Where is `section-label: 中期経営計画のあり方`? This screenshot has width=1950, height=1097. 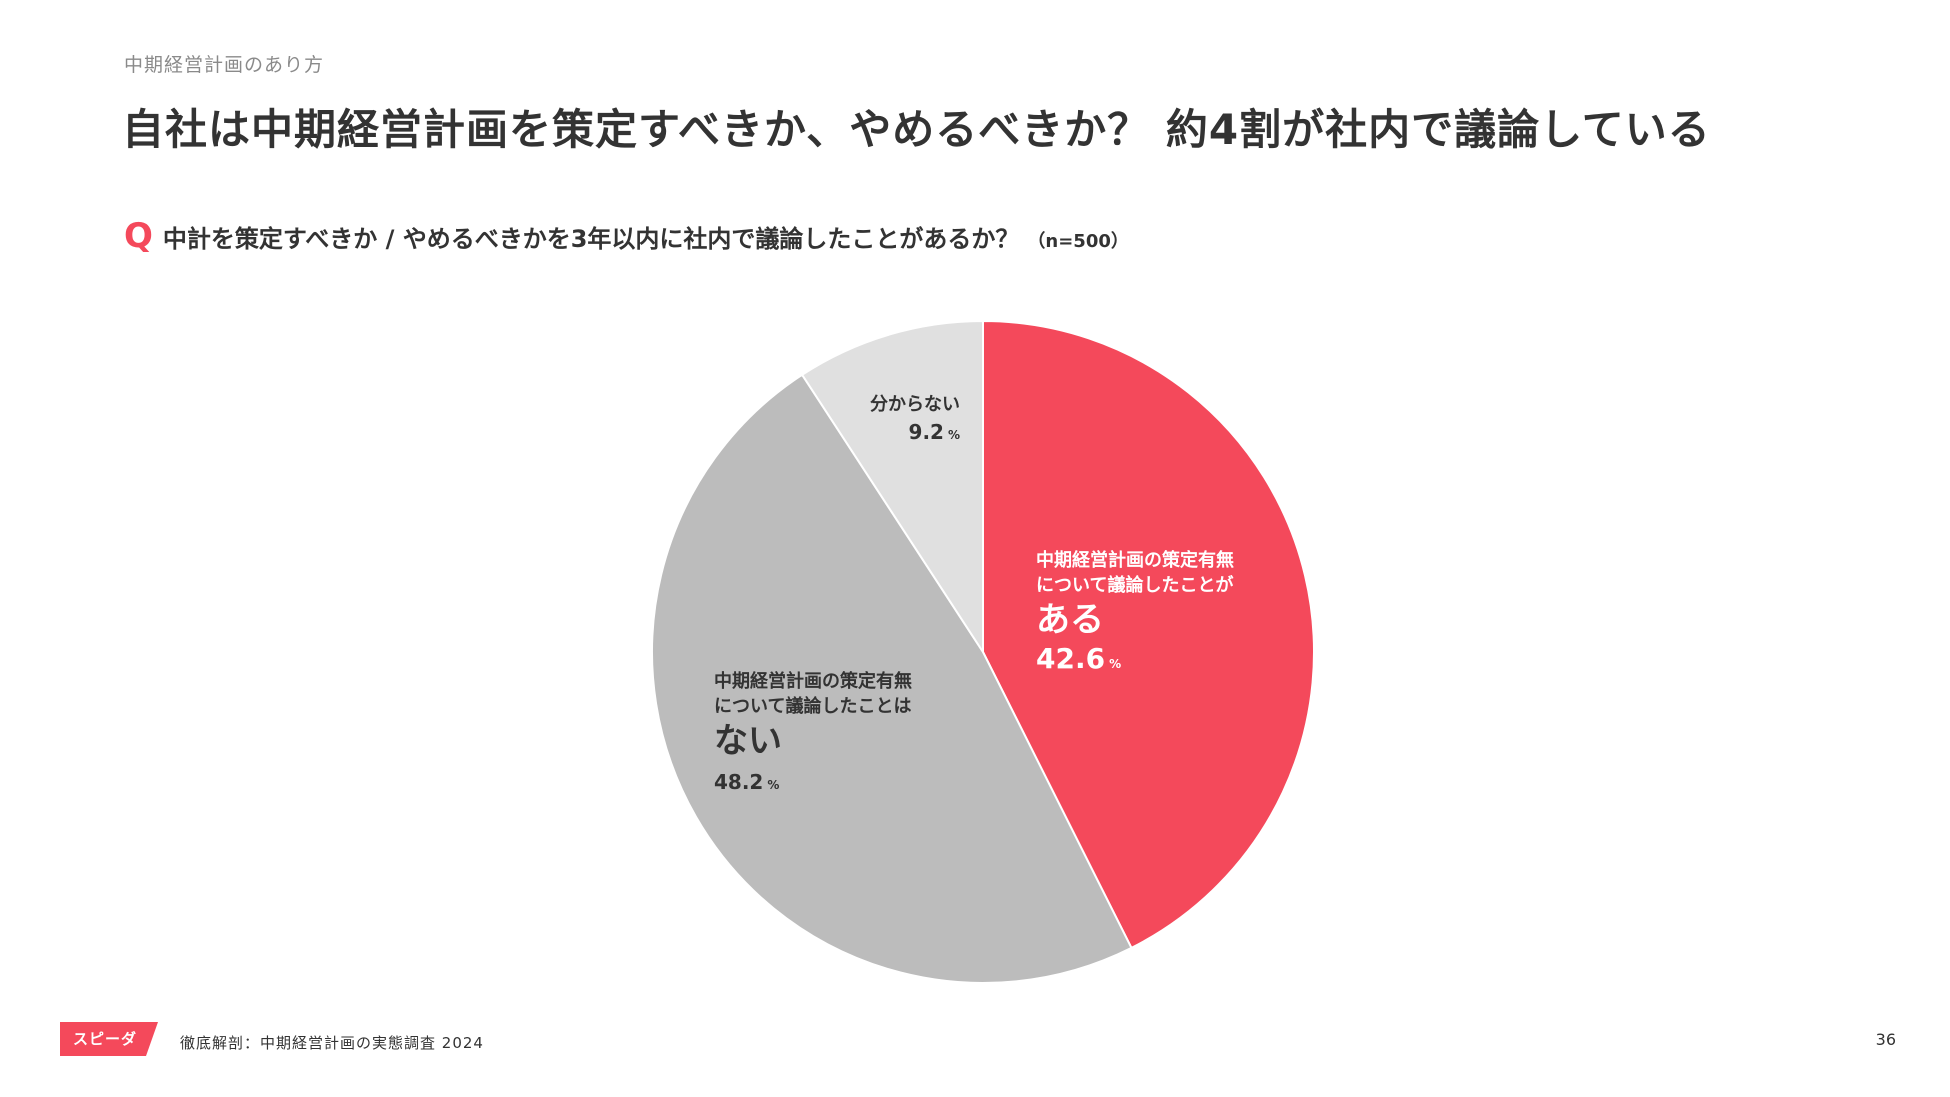 section-label: 中期経営計画のあり方 is located at coordinates (224, 65).